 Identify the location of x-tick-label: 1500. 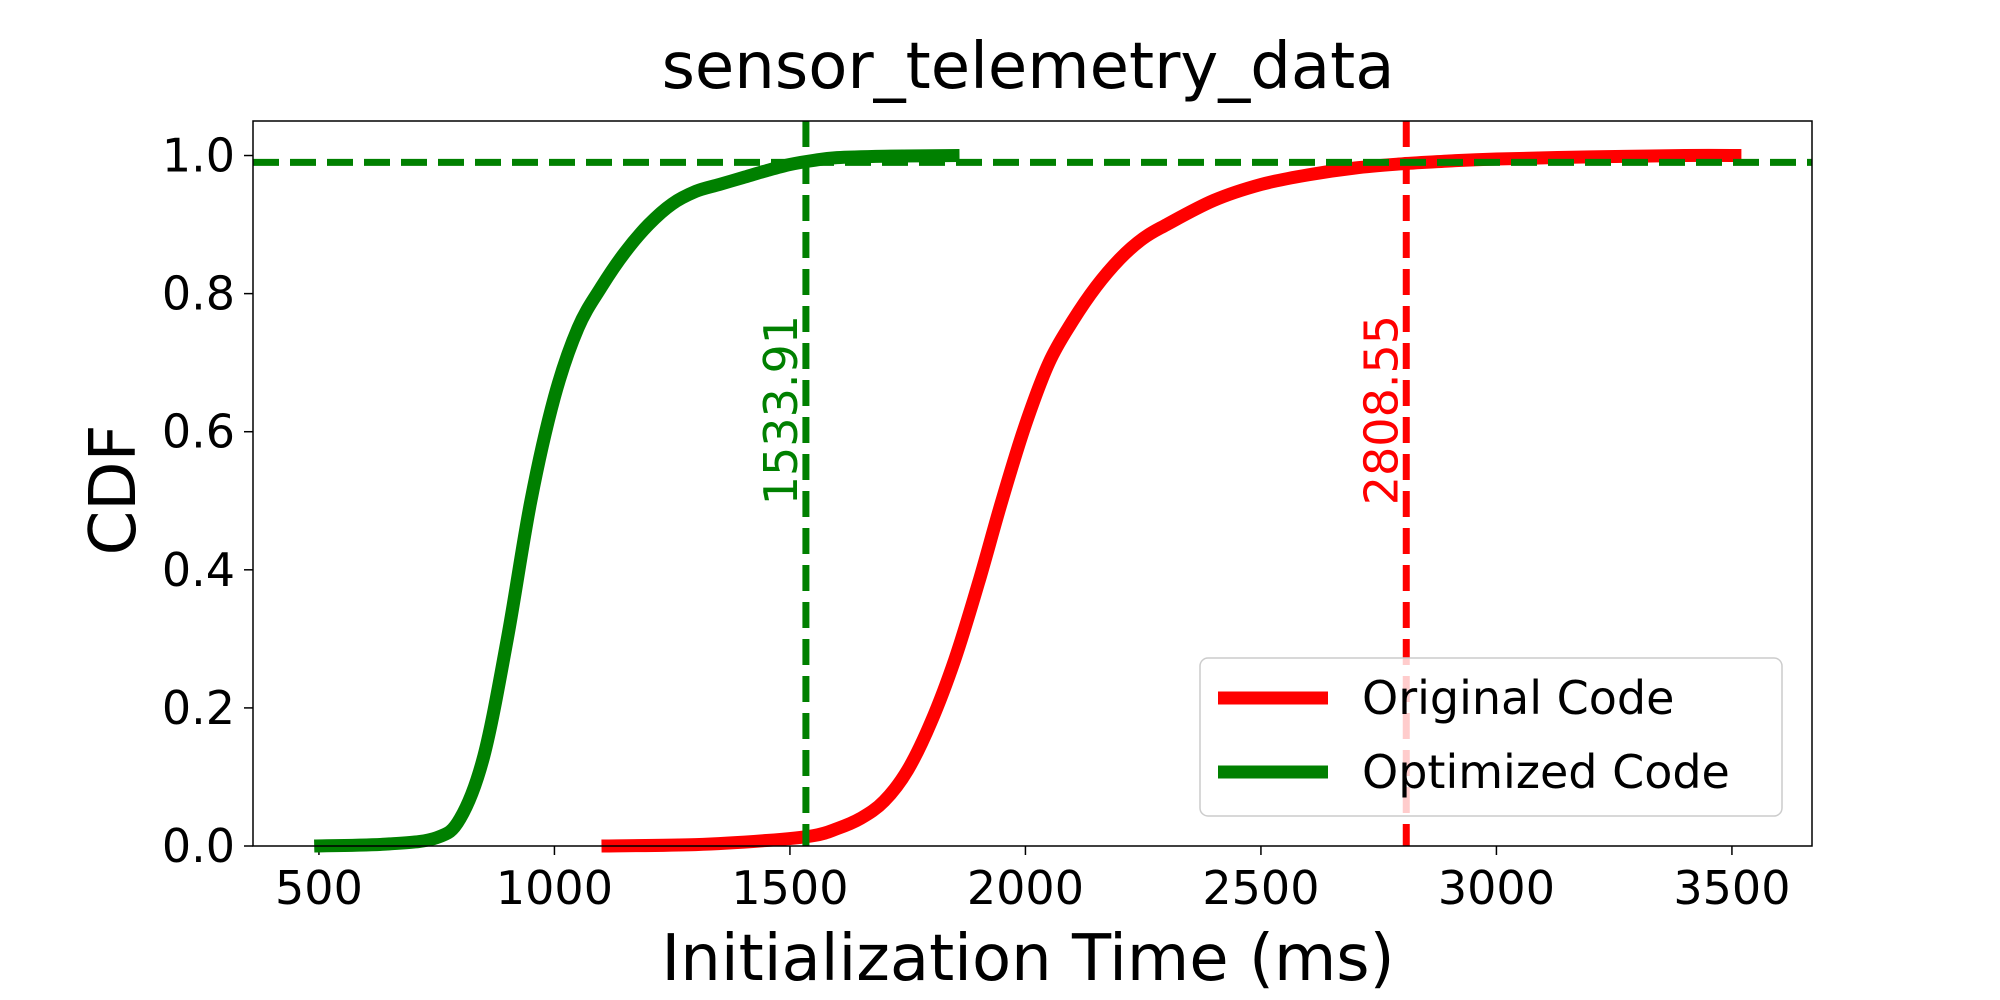
(789, 888).